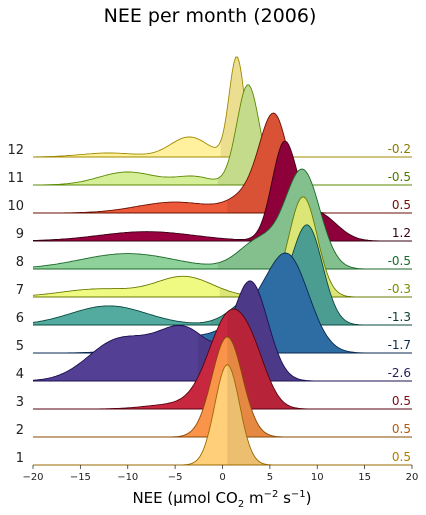 The width and height of the screenshot is (426, 515). I want to click on ridge-mean-label-5: -1.7, so click(399, 345).